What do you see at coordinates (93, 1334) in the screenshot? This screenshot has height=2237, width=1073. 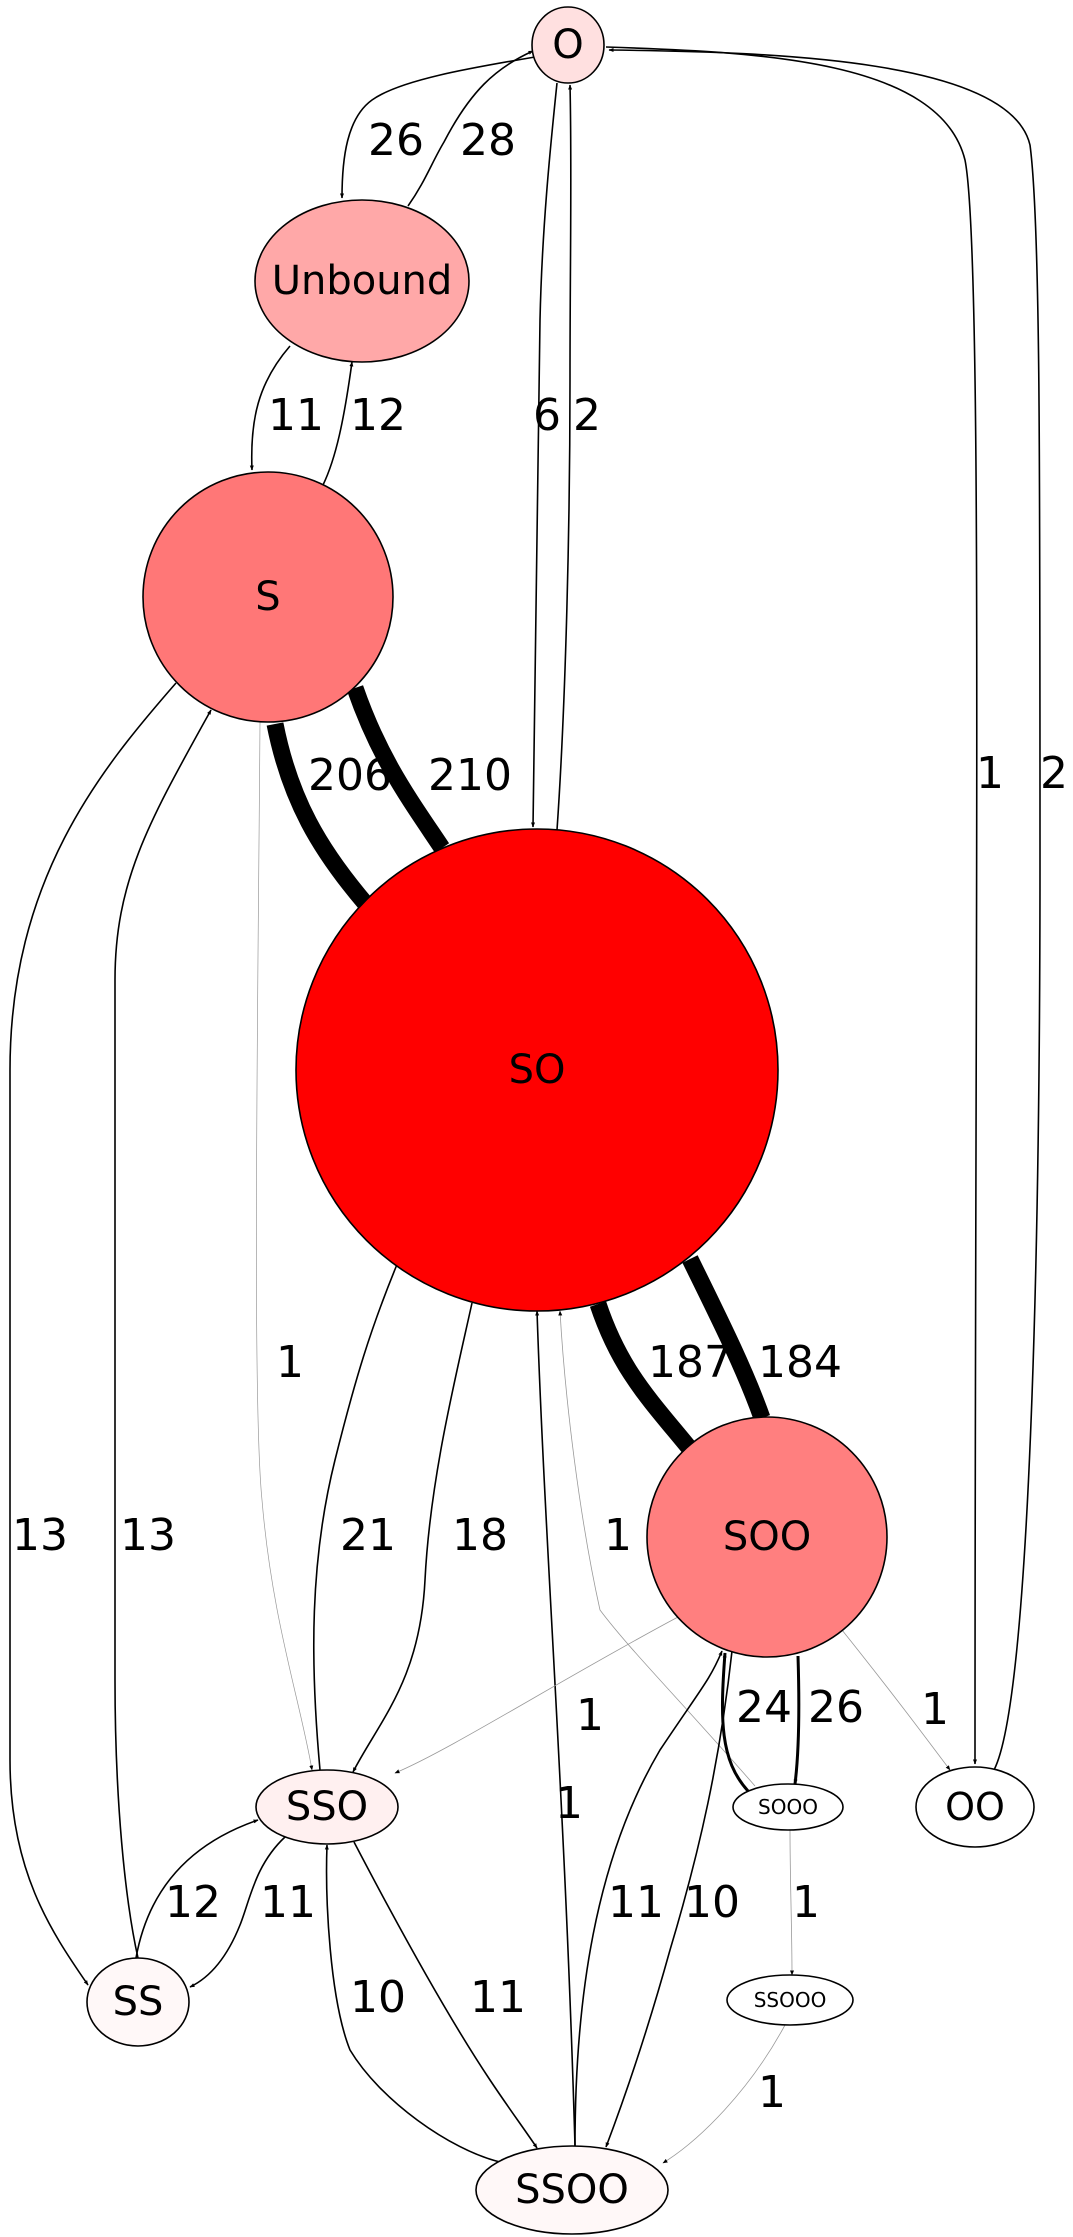 I see `edge-s-to-ss` at bounding box center [93, 1334].